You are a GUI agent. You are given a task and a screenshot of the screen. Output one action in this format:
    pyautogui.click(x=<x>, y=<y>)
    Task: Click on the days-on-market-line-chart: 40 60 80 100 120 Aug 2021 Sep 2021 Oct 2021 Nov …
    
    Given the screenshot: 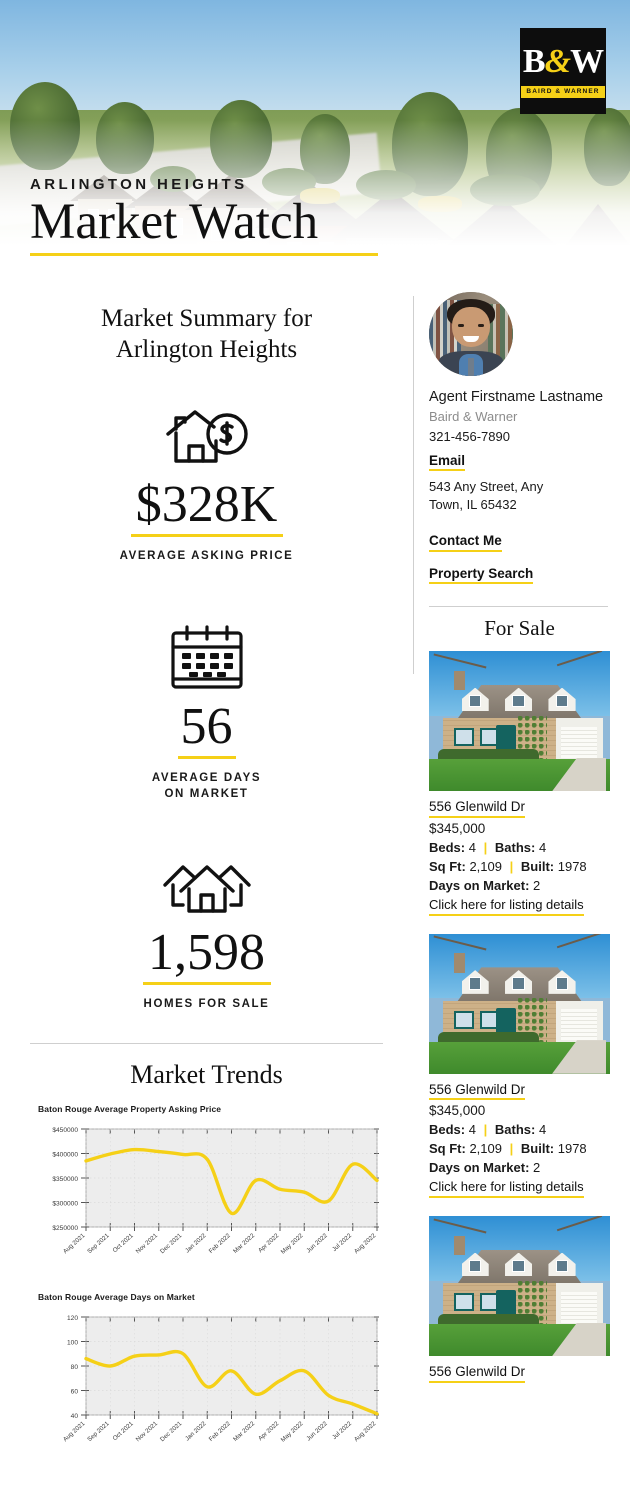 What is the action you would take?
    pyautogui.click(x=220, y=1379)
    